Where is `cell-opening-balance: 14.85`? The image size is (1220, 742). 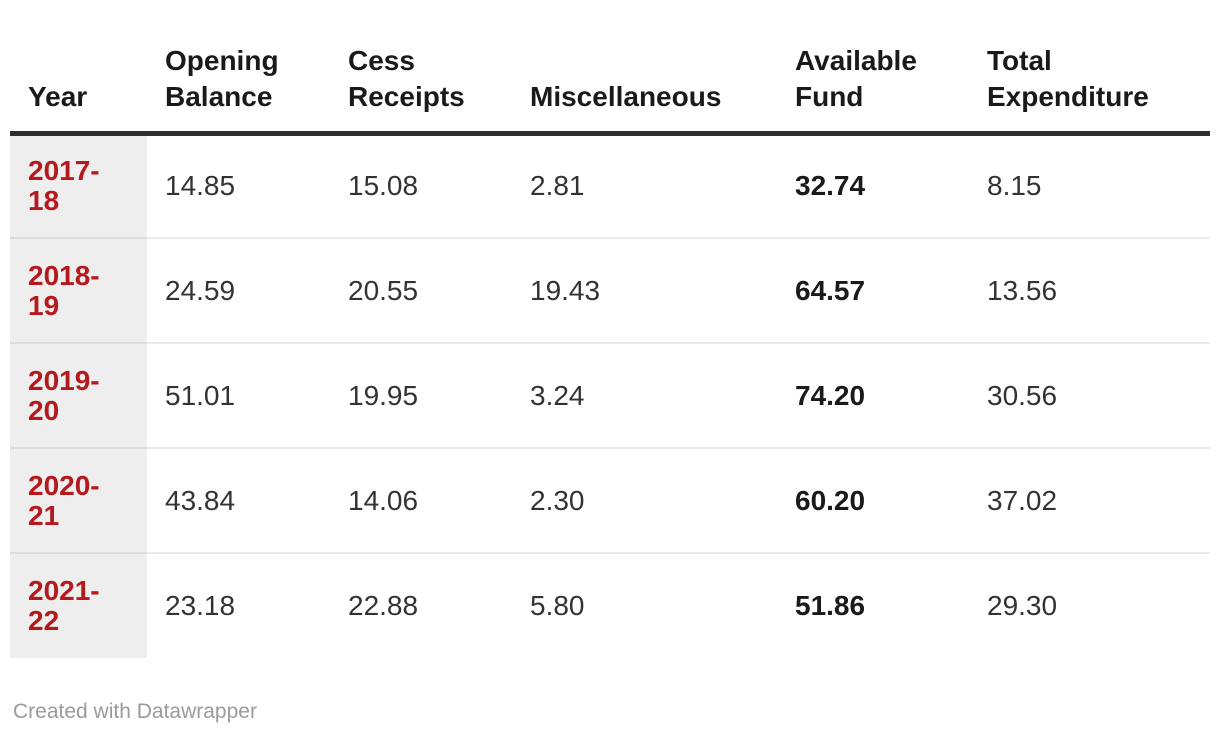
cell-opening-balance: 14.85 is located at coordinates (200, 186).